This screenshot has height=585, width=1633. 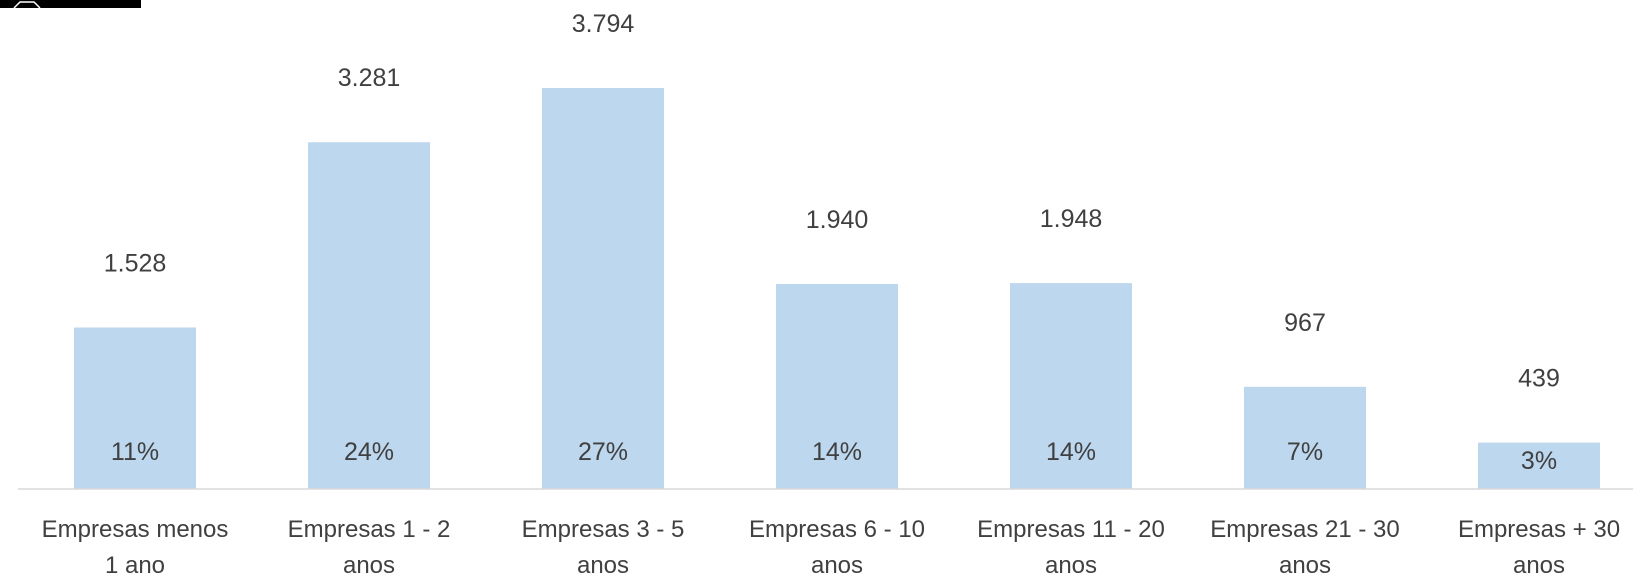 What do you see at coordinates (1539, 461) in the screenshot?
I see `percent-label: 3%` at bounding box center [1539, 461].